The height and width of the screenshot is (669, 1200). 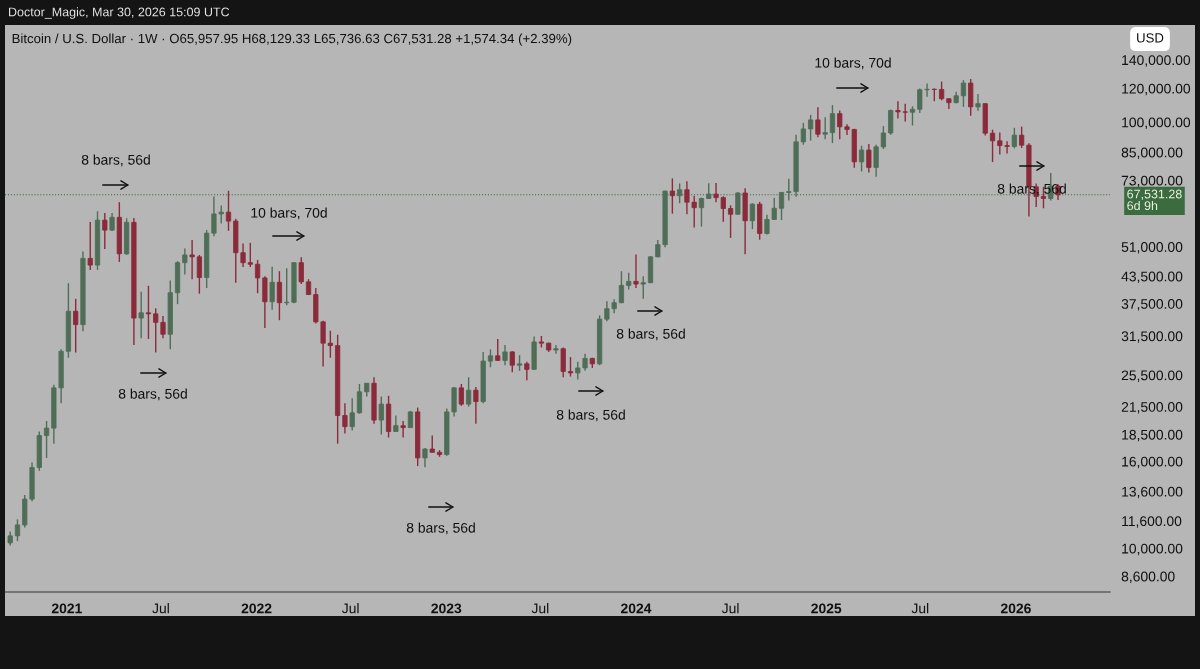 What do you see at coordinates (66, 608) in the screenshot?
I see `x-tick-label: 2021` at bounding box center [66, 608].